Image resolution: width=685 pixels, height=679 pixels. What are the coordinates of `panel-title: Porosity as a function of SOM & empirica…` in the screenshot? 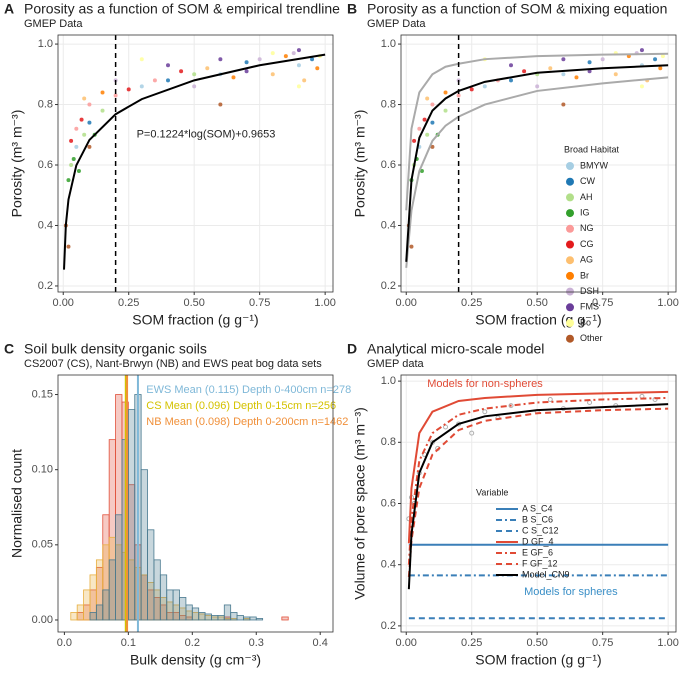 It's located at (182, 9).